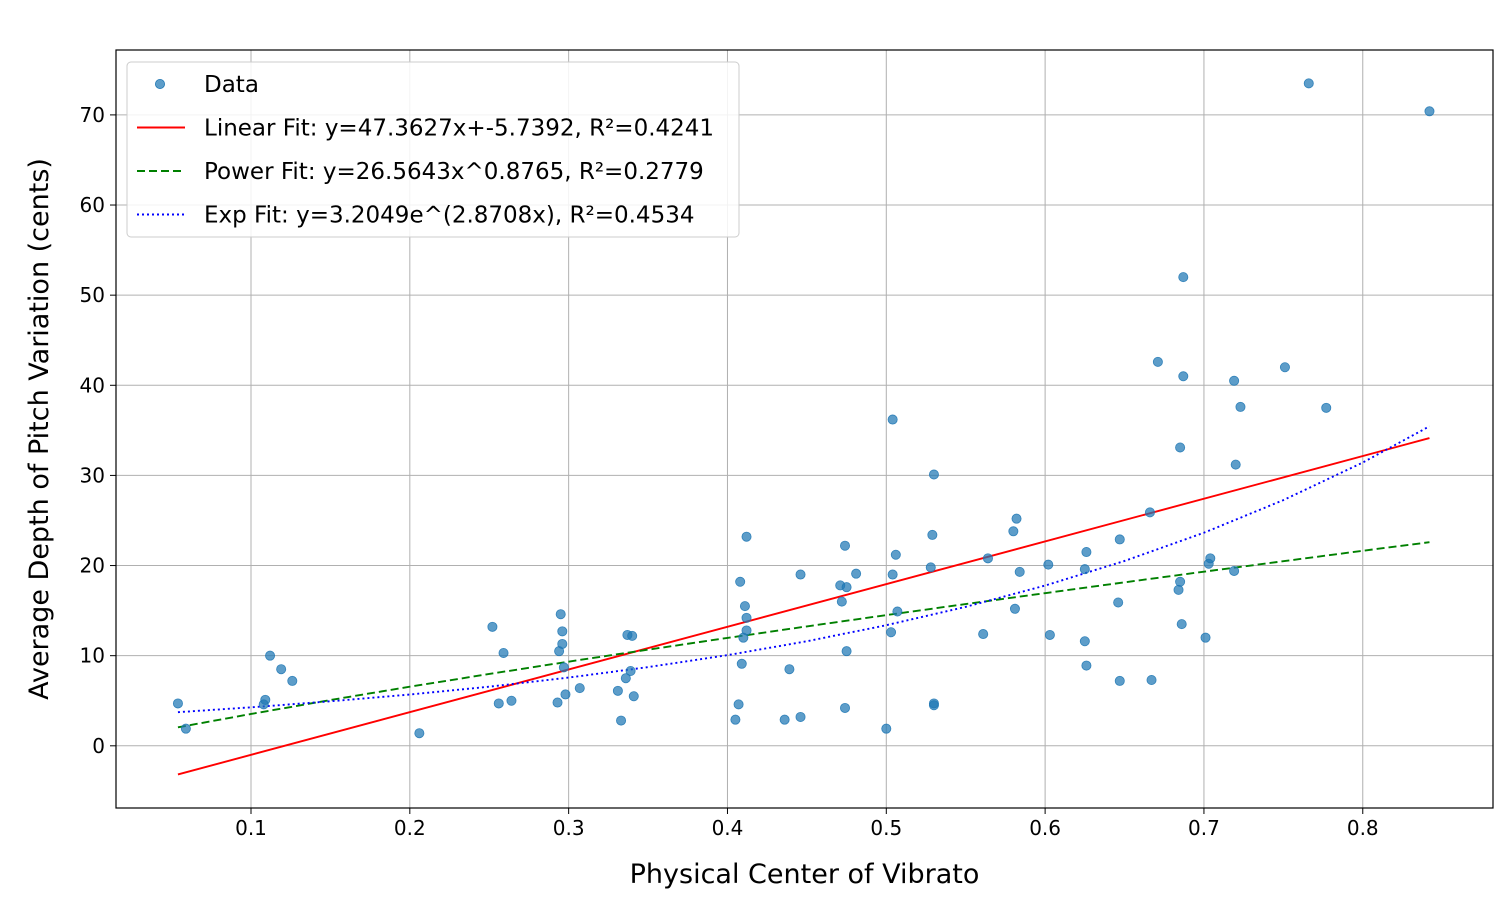 The width and height of the screenshot is (1512, 909). Describe the element at coordinates (92, 656) in the screenshot. I see `y-tick-label-10: 10` at that location.